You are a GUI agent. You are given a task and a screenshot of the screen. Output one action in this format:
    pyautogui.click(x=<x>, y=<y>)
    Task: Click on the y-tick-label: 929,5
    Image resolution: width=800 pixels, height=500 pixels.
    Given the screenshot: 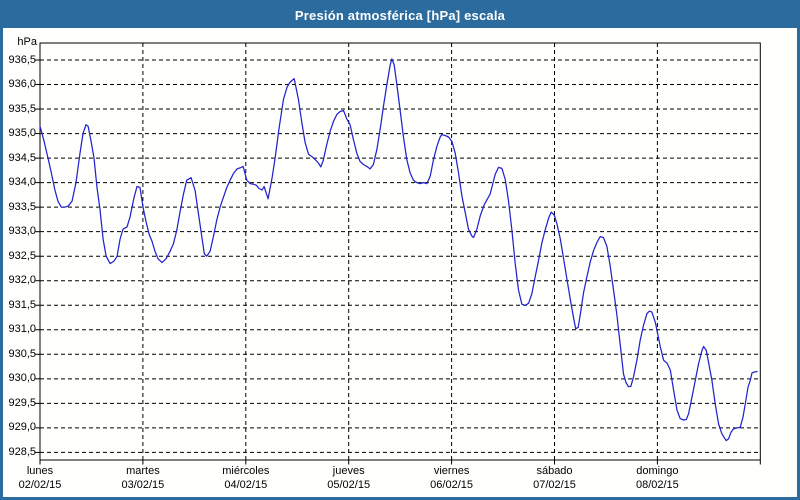 What is the action you would take?
    pyautogui.click(x=22, y=402)
    